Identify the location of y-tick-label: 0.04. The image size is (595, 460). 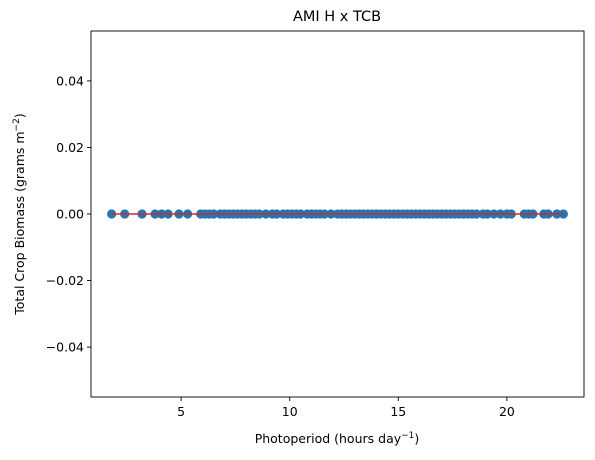
(70, 80).